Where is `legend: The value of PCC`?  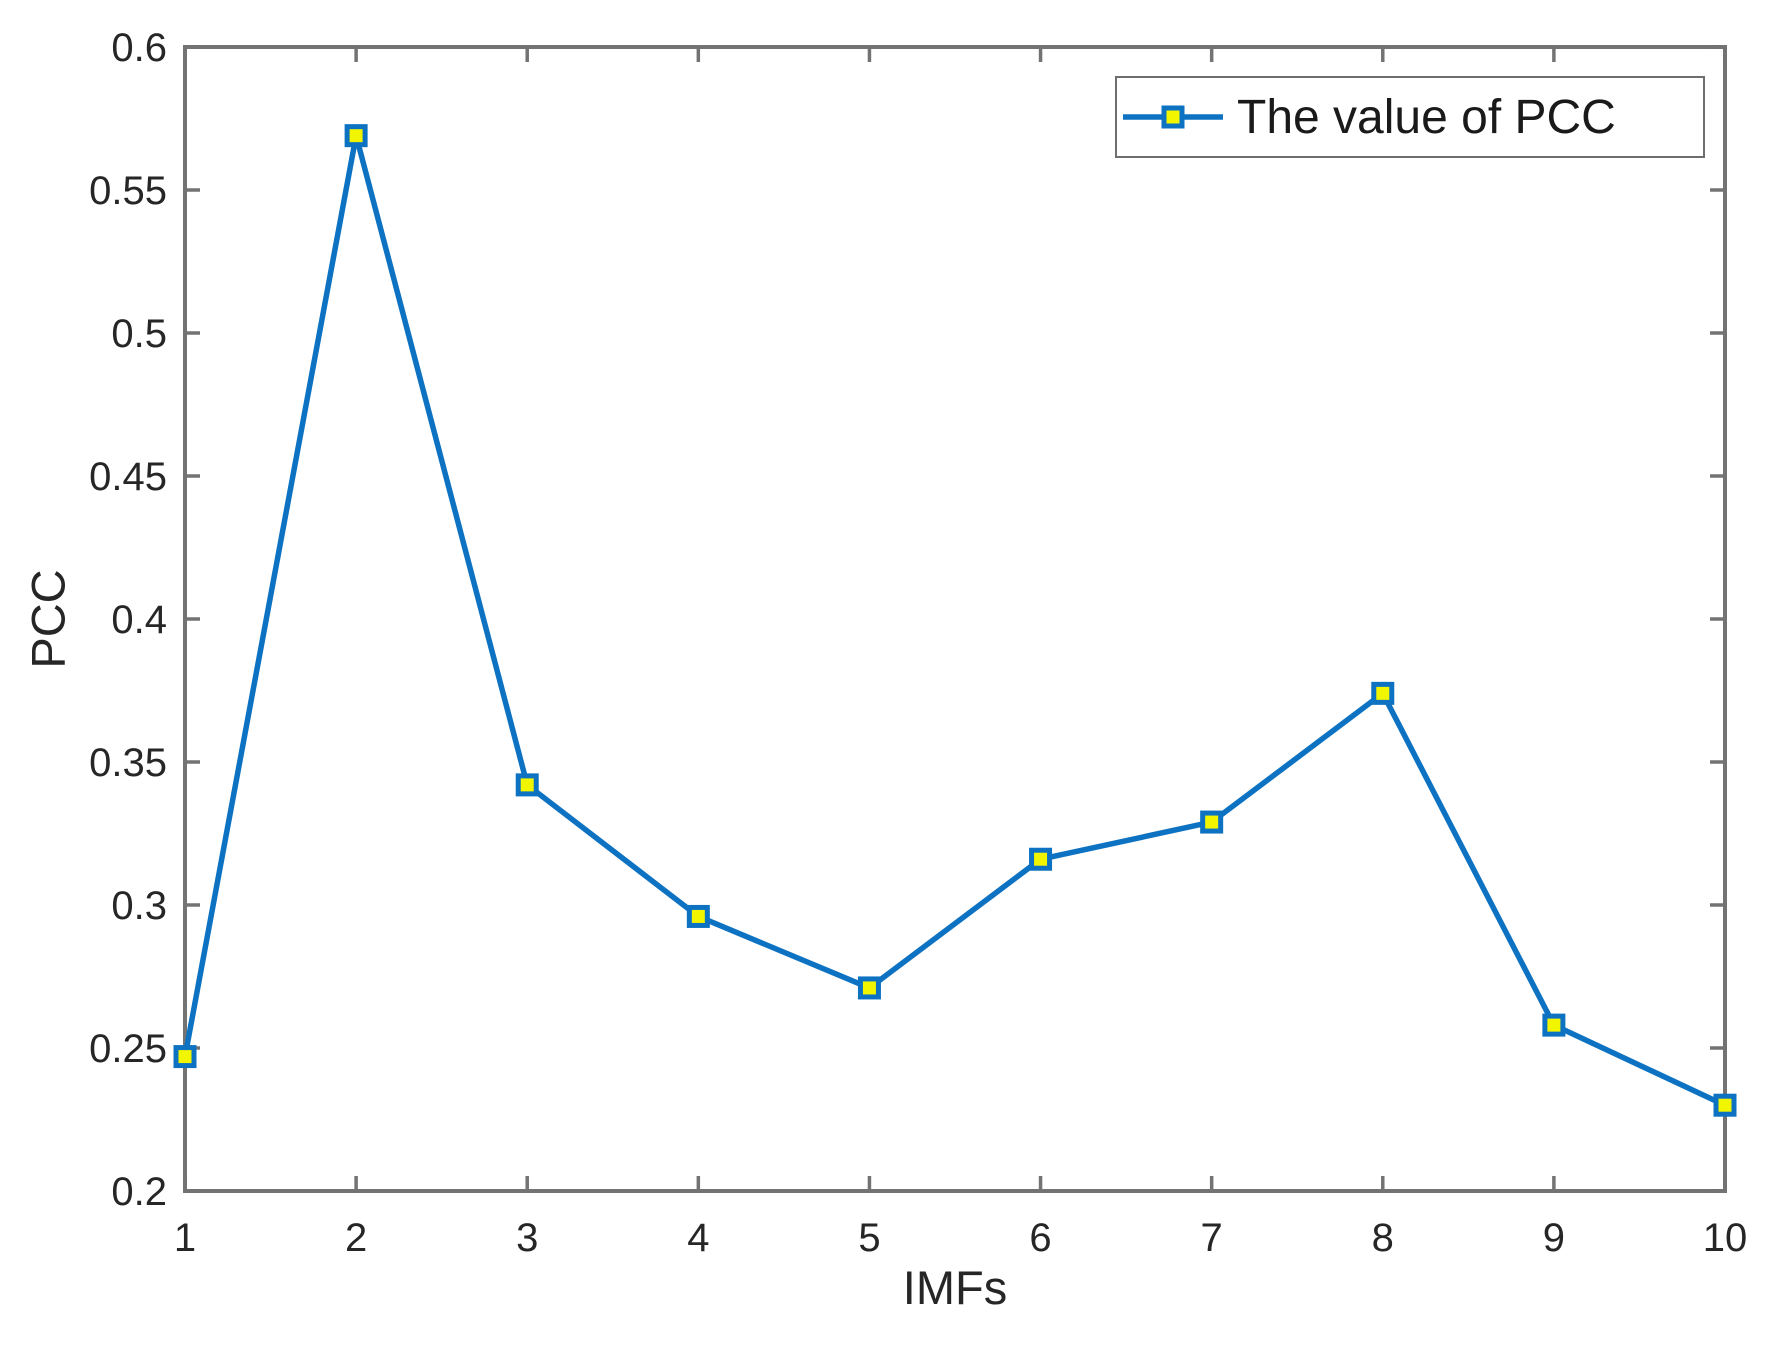 legend: The value of PCC is located at coordinates (1410, 117).